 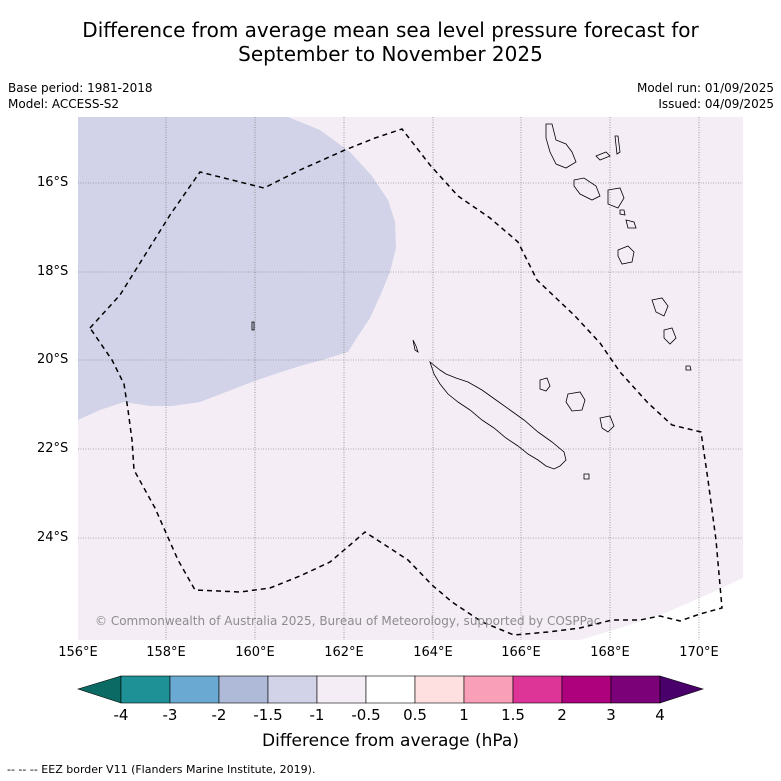 I want to click on colorbar, so click(x=390, y=689).